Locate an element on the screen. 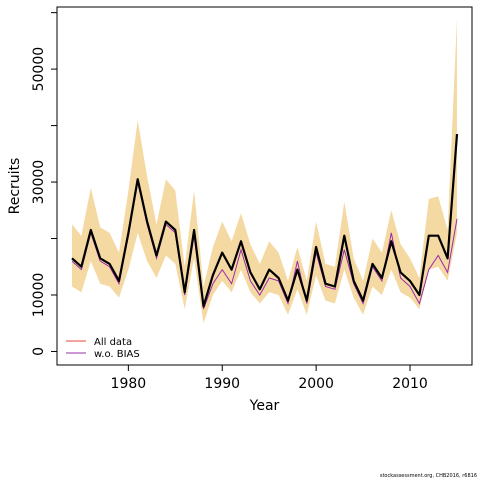 This screenshot has height=480, width=480. x-tick-label: 2000 is located at coordinates (316, 384).